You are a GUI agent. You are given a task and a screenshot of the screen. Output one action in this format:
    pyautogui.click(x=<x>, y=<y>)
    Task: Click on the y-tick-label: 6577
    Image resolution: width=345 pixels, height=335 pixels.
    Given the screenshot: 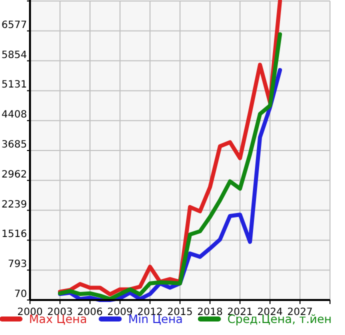 What is the action you would take?
    pyautogui.click(x=14, y=25)
    